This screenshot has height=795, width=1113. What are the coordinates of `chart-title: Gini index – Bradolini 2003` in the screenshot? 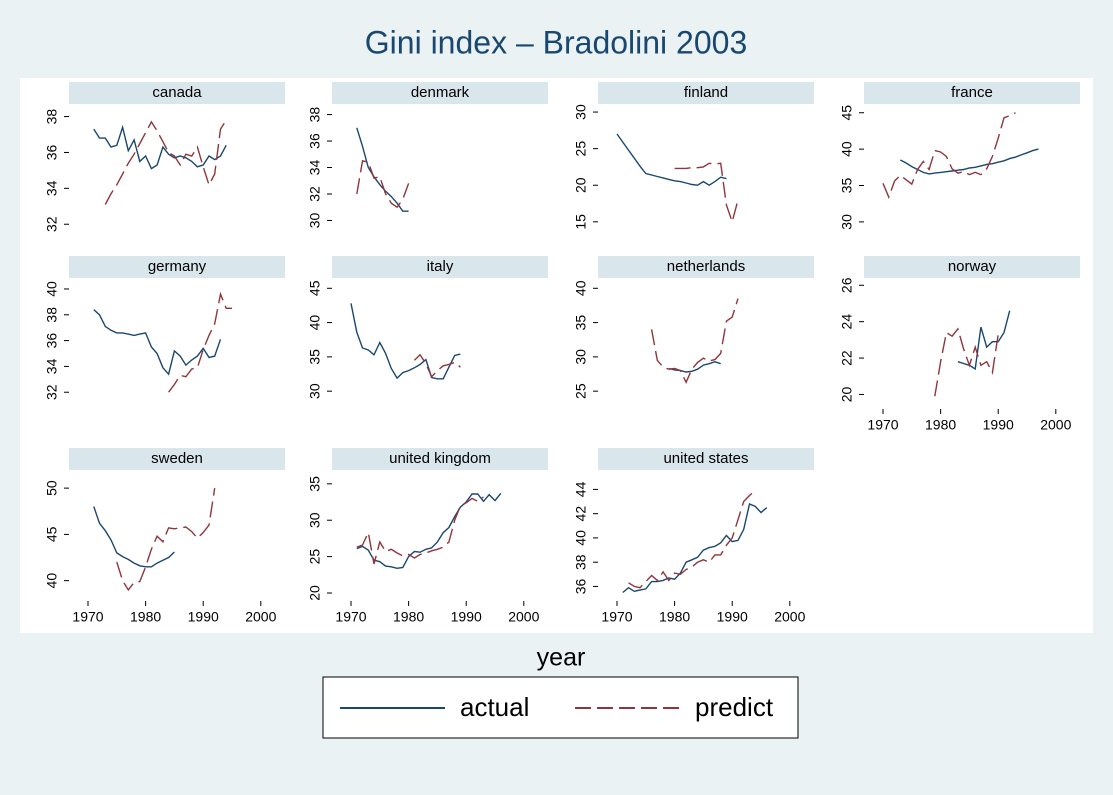 It's located at (556, 42).